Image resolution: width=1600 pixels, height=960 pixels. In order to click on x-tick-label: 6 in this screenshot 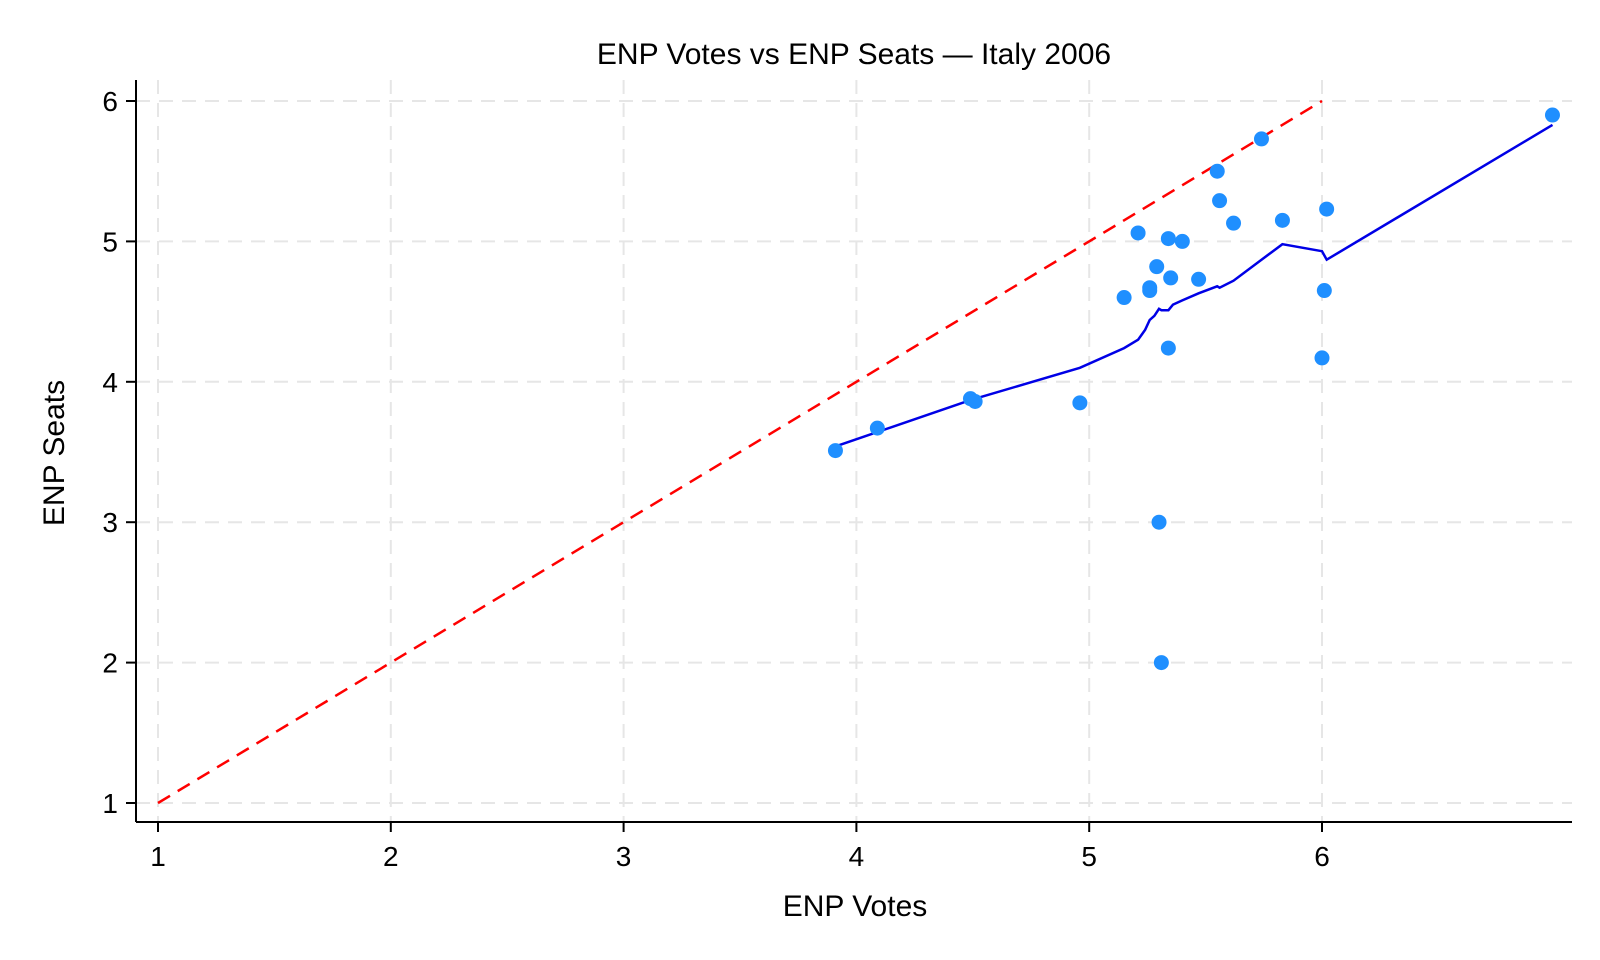, I will do `click(1322, 856)`.